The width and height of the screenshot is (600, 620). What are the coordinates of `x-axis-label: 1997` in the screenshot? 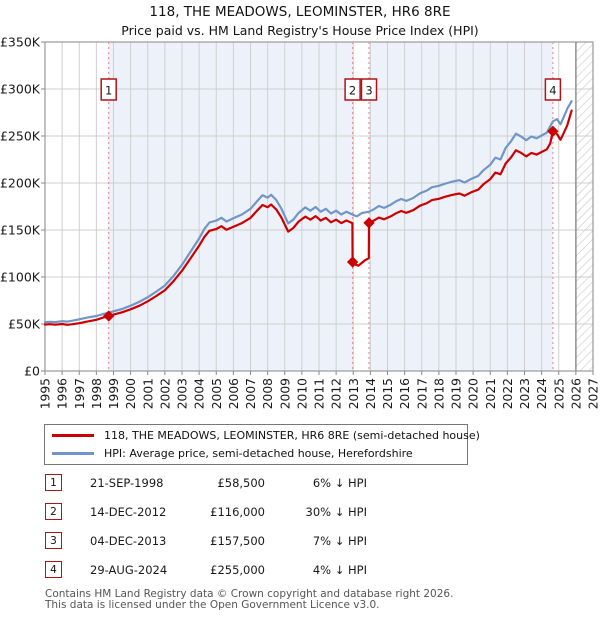 It's located at (80, 393).